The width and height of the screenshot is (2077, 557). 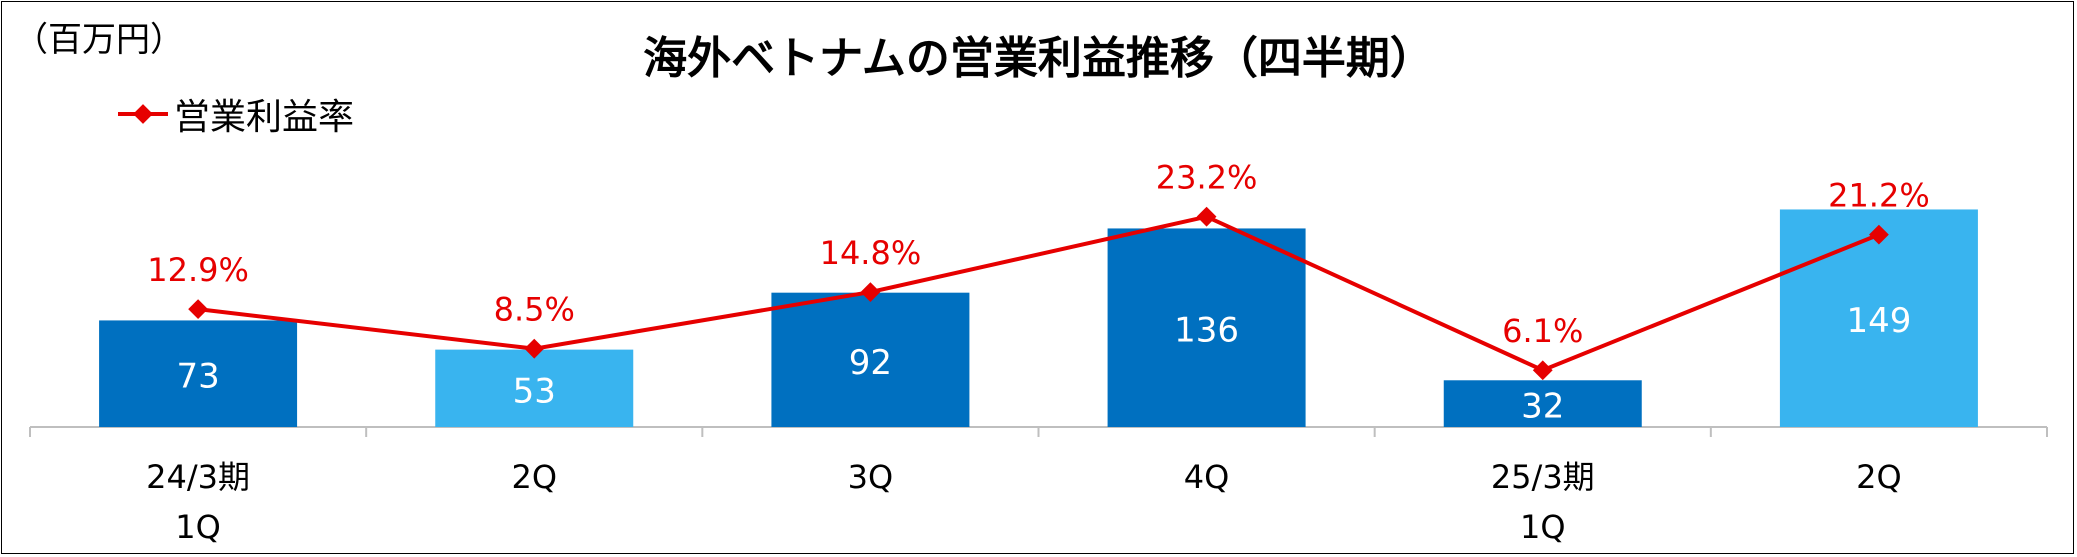 I want to click on bar-value-label: 73, so click(x=197, y=377).